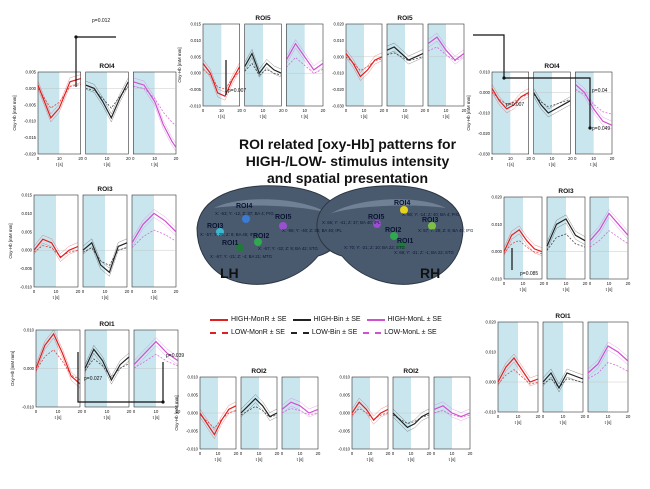 Image resolution: width=650 pixels, height=489 pixels. I want to click on panel-xlabel-lh_roi4-2: t [s], so click(154, 164).